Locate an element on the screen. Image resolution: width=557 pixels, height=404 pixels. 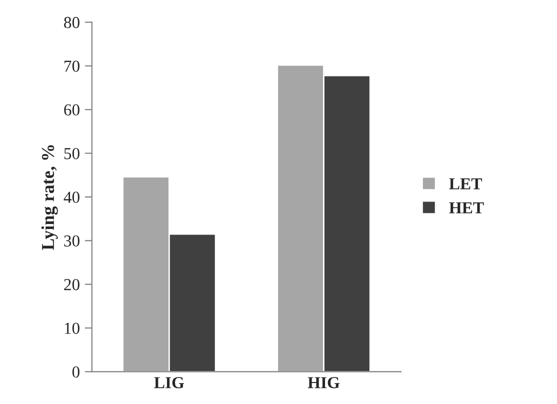
legend-label: LET is located at coordinates (465, 184).